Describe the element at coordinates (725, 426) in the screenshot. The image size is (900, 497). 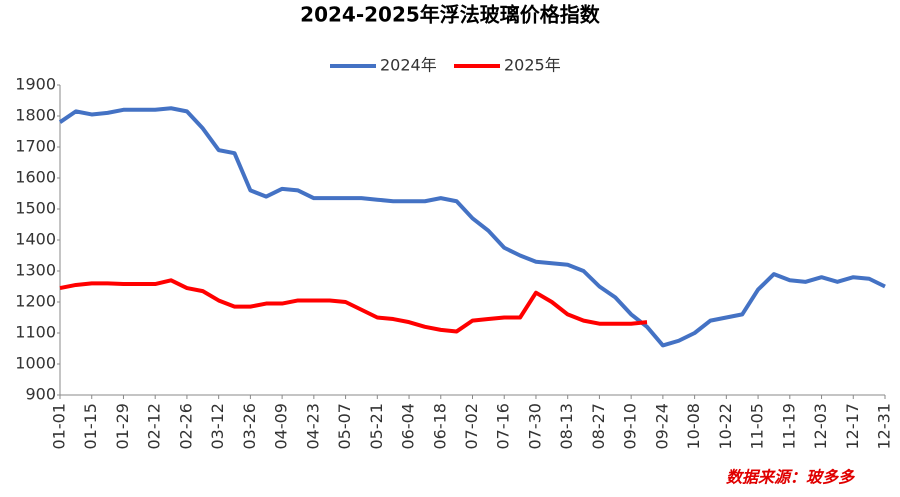
I see `x-tick-label: 10-22` at that location.